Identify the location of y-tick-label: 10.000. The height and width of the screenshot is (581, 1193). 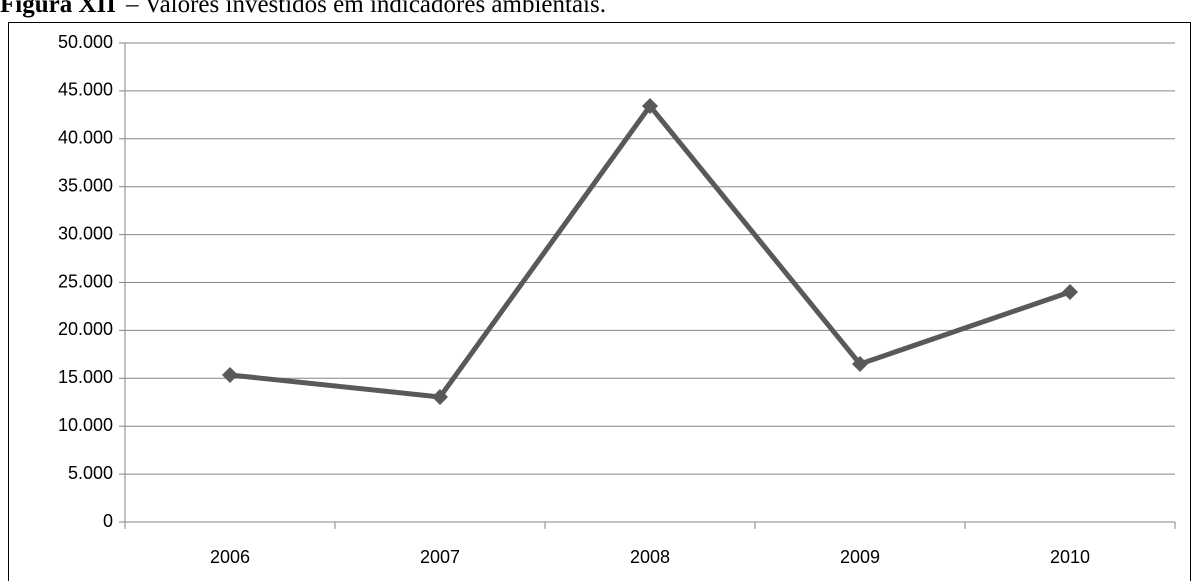
(85, 425).